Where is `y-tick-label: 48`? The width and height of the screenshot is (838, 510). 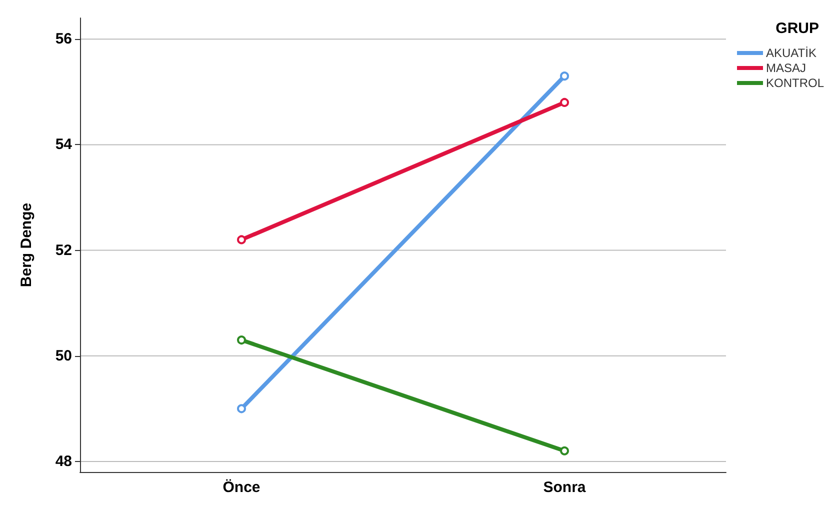 y-tick-label: 48 is located at coordinates (63, 461).